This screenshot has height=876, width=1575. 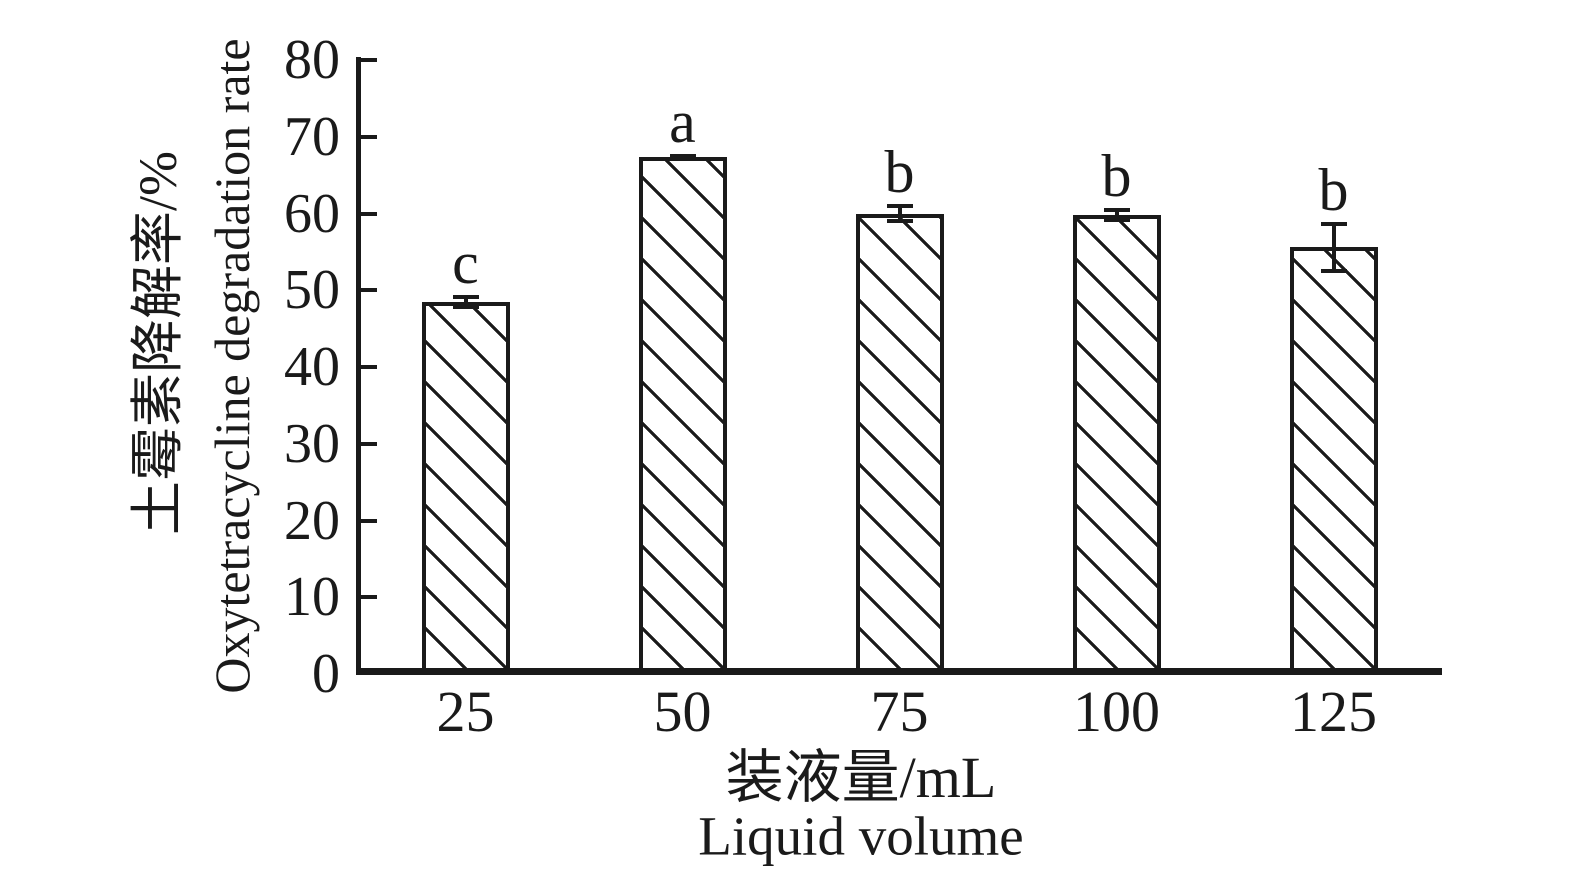 What do you see at coordinates (312, 136) in the screenshot?
I see `y-tick-label: 70` at bounding box center [312, 136].